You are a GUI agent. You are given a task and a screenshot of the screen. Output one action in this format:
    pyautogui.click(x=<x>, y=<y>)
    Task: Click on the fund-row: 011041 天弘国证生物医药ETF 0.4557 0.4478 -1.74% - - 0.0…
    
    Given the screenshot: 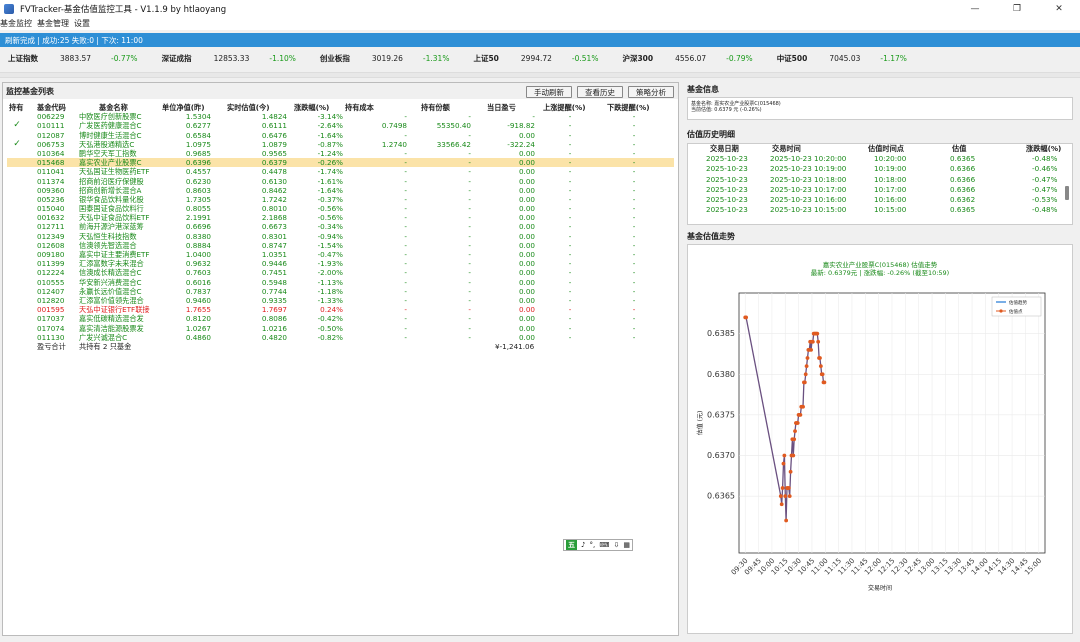 What is the action you would take?
    pyautogui.click(x=340, y=171)
    